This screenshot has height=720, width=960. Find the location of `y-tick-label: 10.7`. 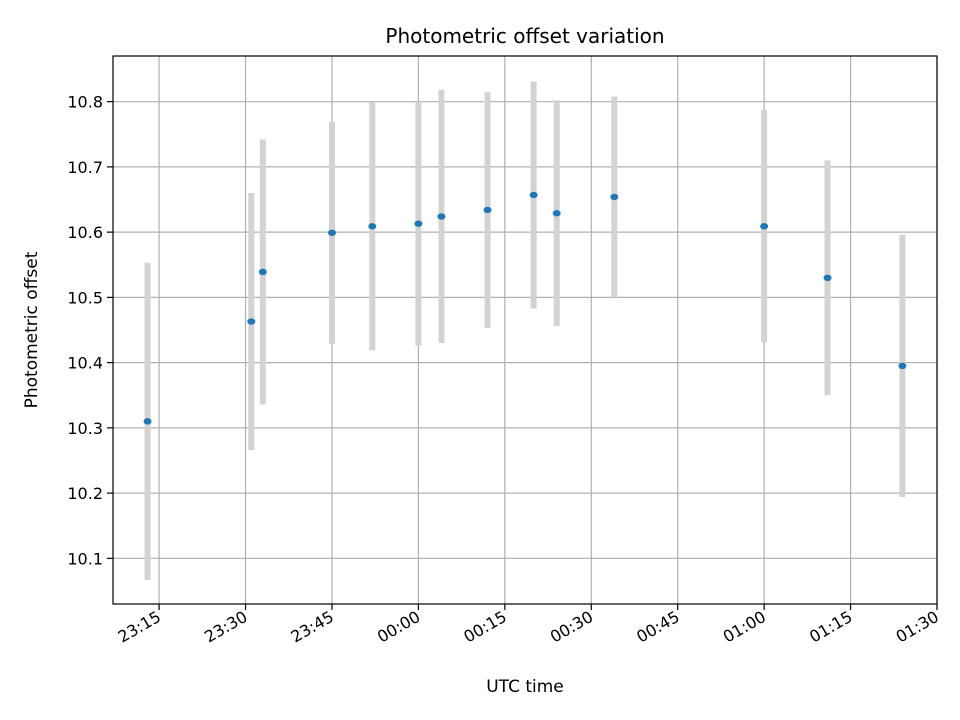

y-tick-label: 10.7 is located at coordinates (85, 167).